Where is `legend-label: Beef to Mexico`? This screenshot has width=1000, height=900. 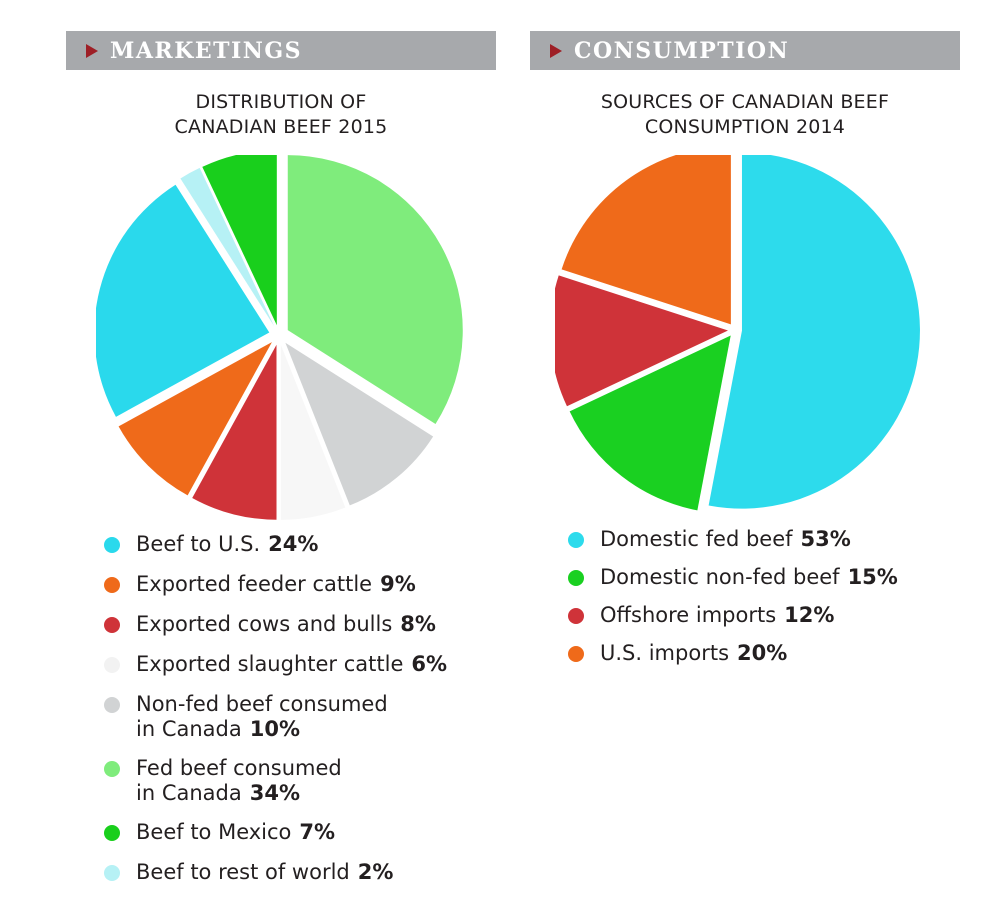
legend-label: Beef to Mexico is located at coordinates (214, 832).